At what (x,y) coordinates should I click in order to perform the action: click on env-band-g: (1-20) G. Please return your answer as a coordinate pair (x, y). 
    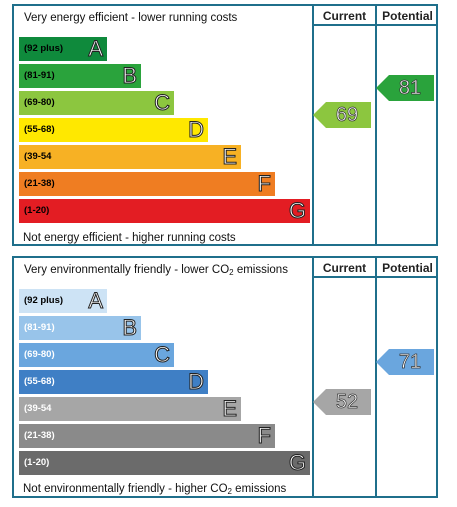
    Looking at the image, I should click on (164, 463).